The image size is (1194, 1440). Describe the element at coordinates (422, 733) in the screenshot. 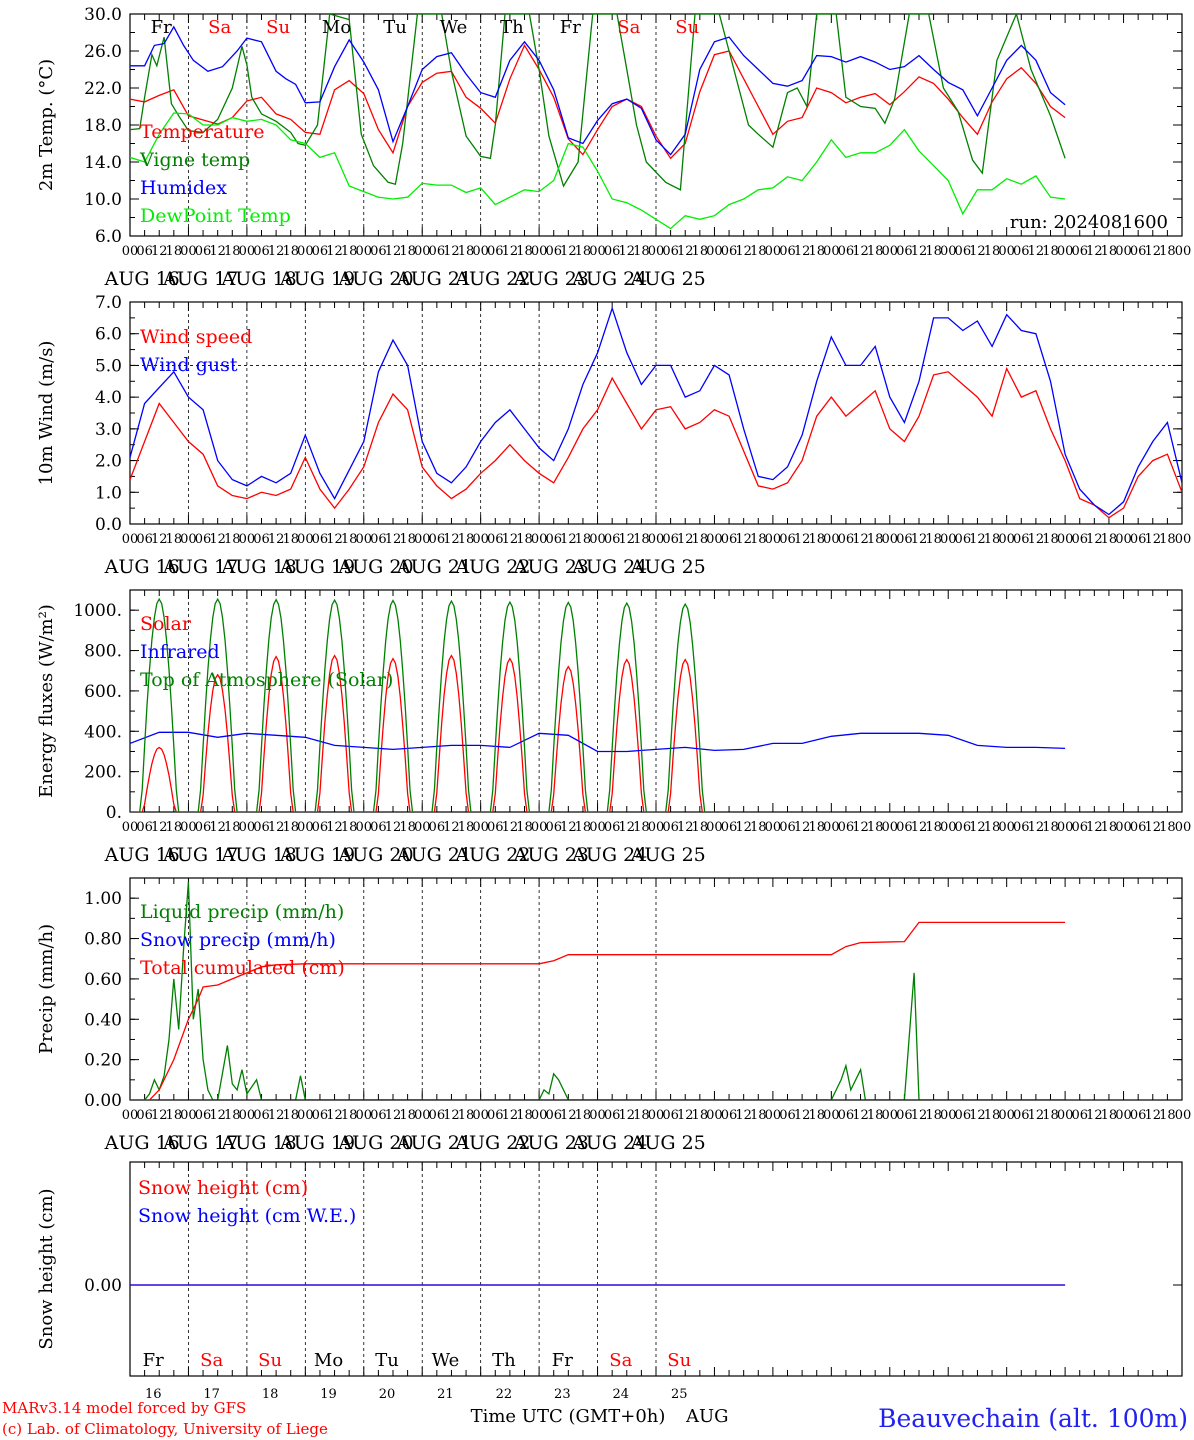

I see `series-solar` at that location.